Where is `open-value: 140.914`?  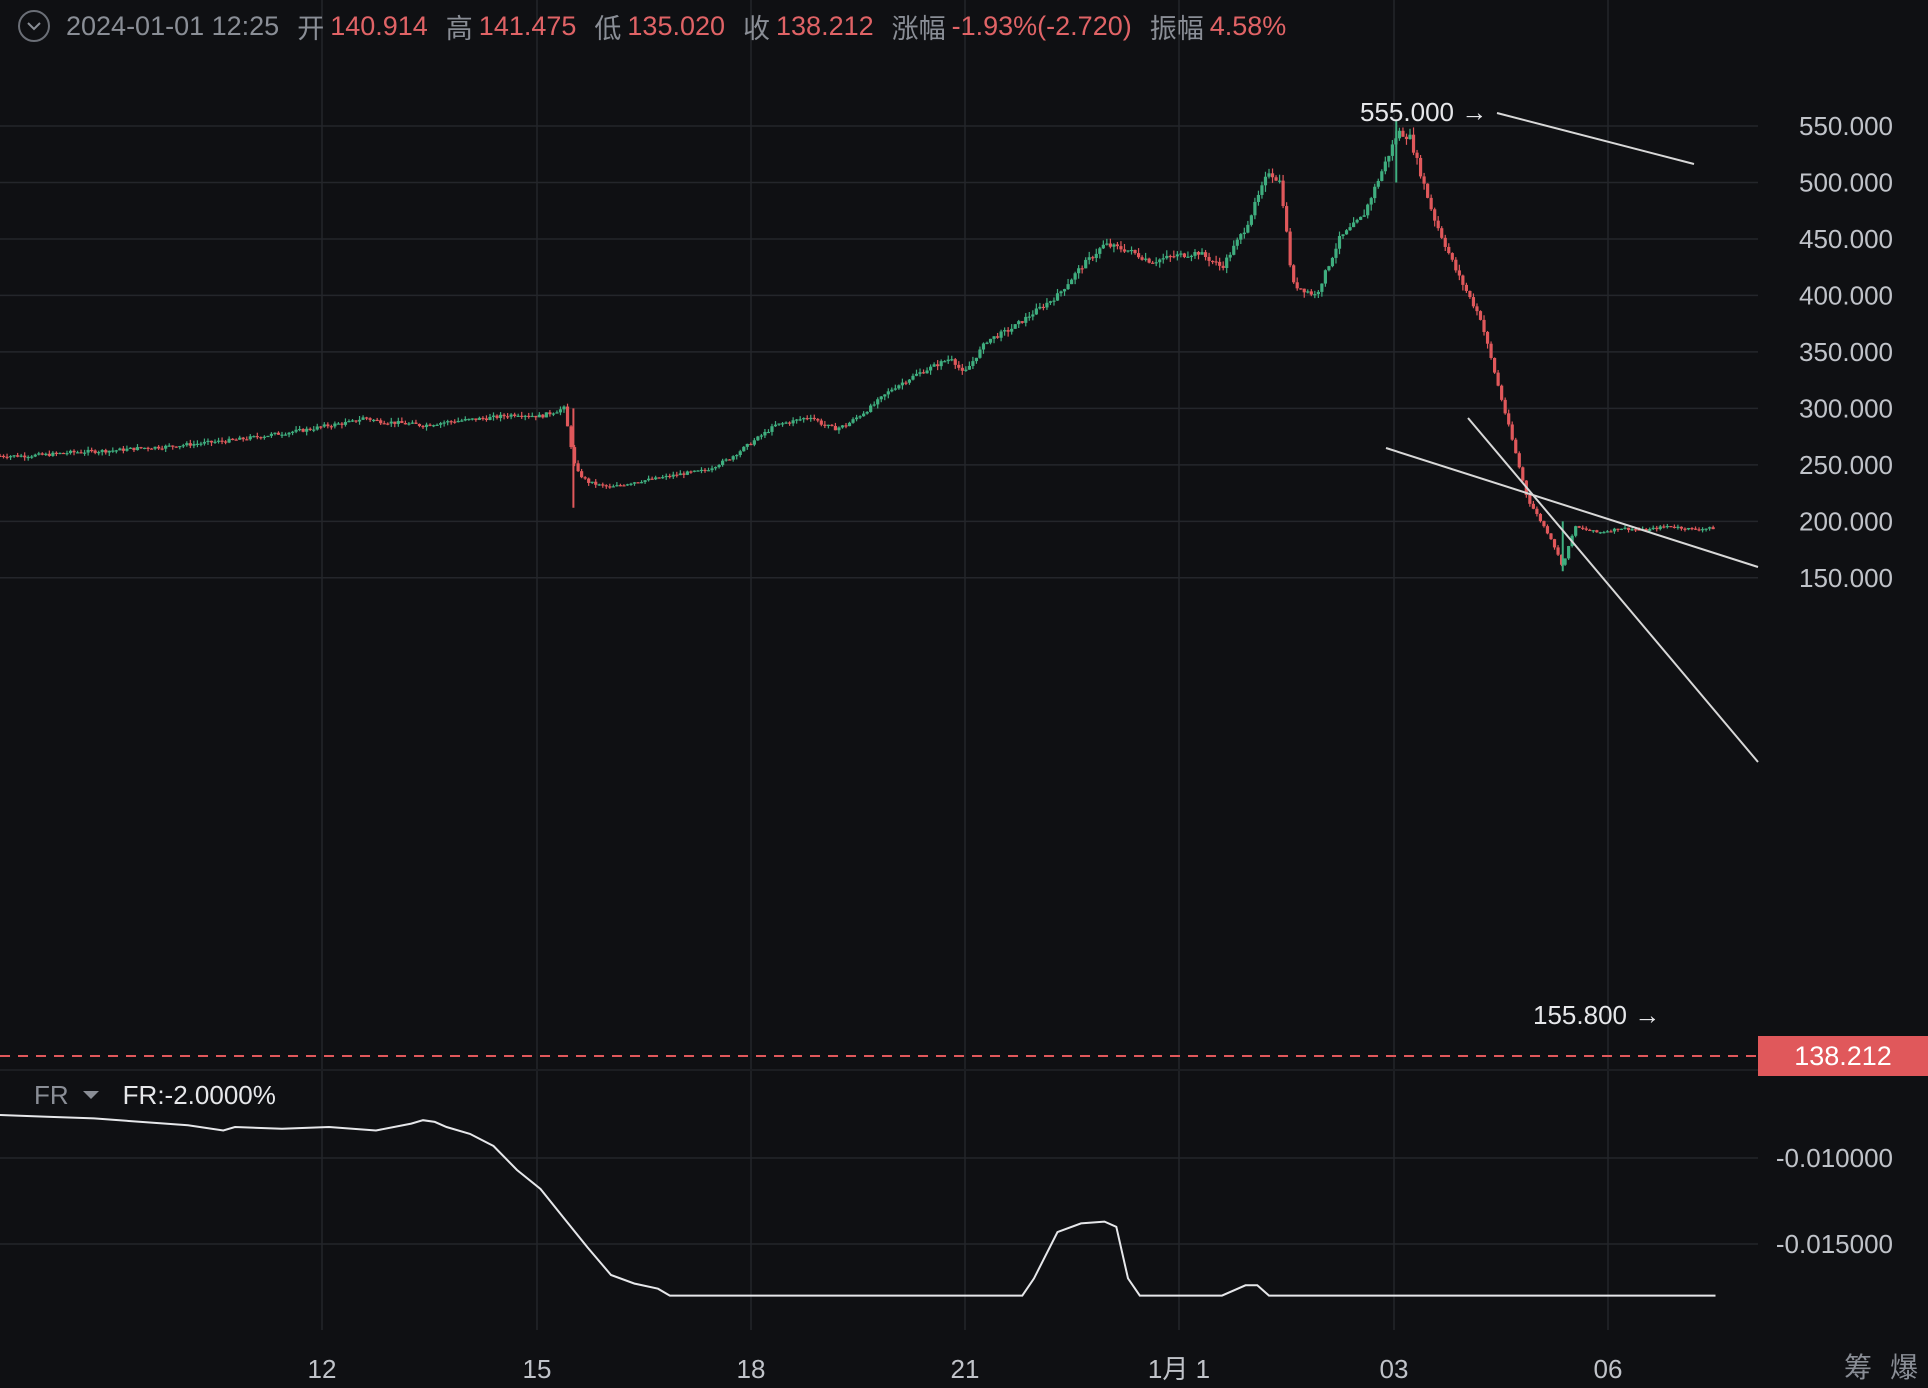
open-value: 140.914 is located at coordinates (379, 25).